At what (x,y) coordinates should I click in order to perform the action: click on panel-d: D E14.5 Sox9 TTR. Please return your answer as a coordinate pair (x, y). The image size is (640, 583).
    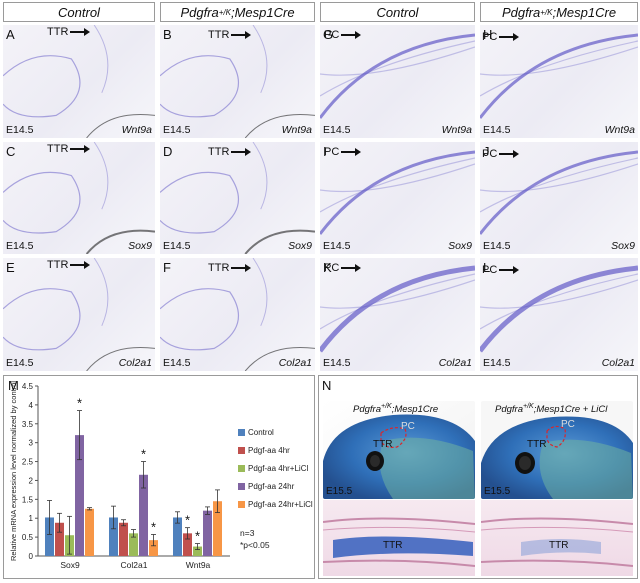
    Looking at the image, I should click on (237, 198).